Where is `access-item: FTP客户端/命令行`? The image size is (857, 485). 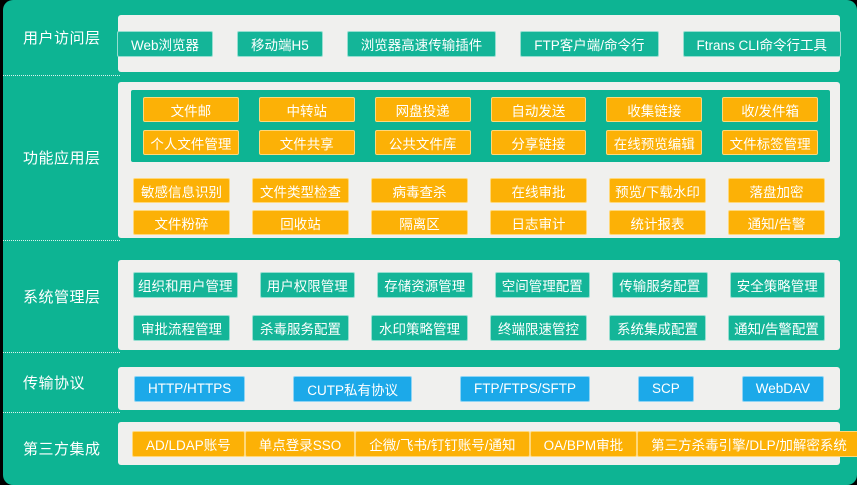
access-item: FTP客户端/命令行 is located at coordinates (589, 43).